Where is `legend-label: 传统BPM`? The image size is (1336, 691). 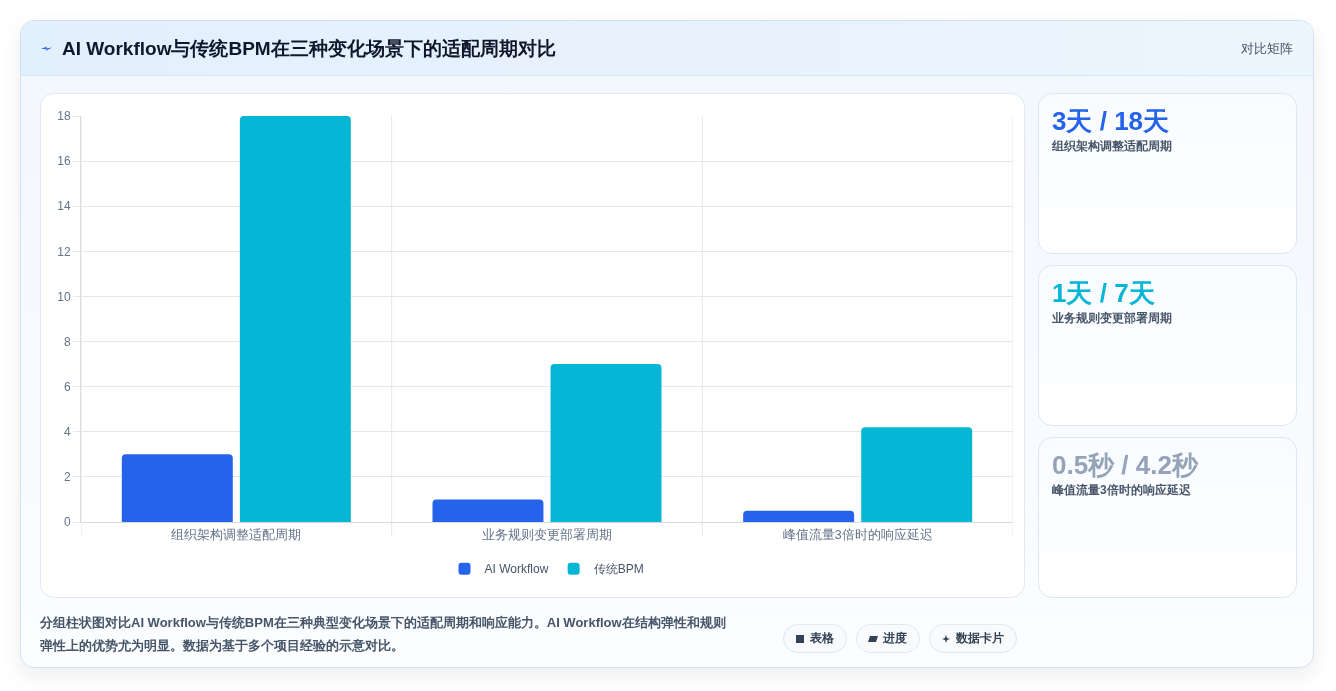
legend-label: 传统BPM is located at coordinates (618, 569).